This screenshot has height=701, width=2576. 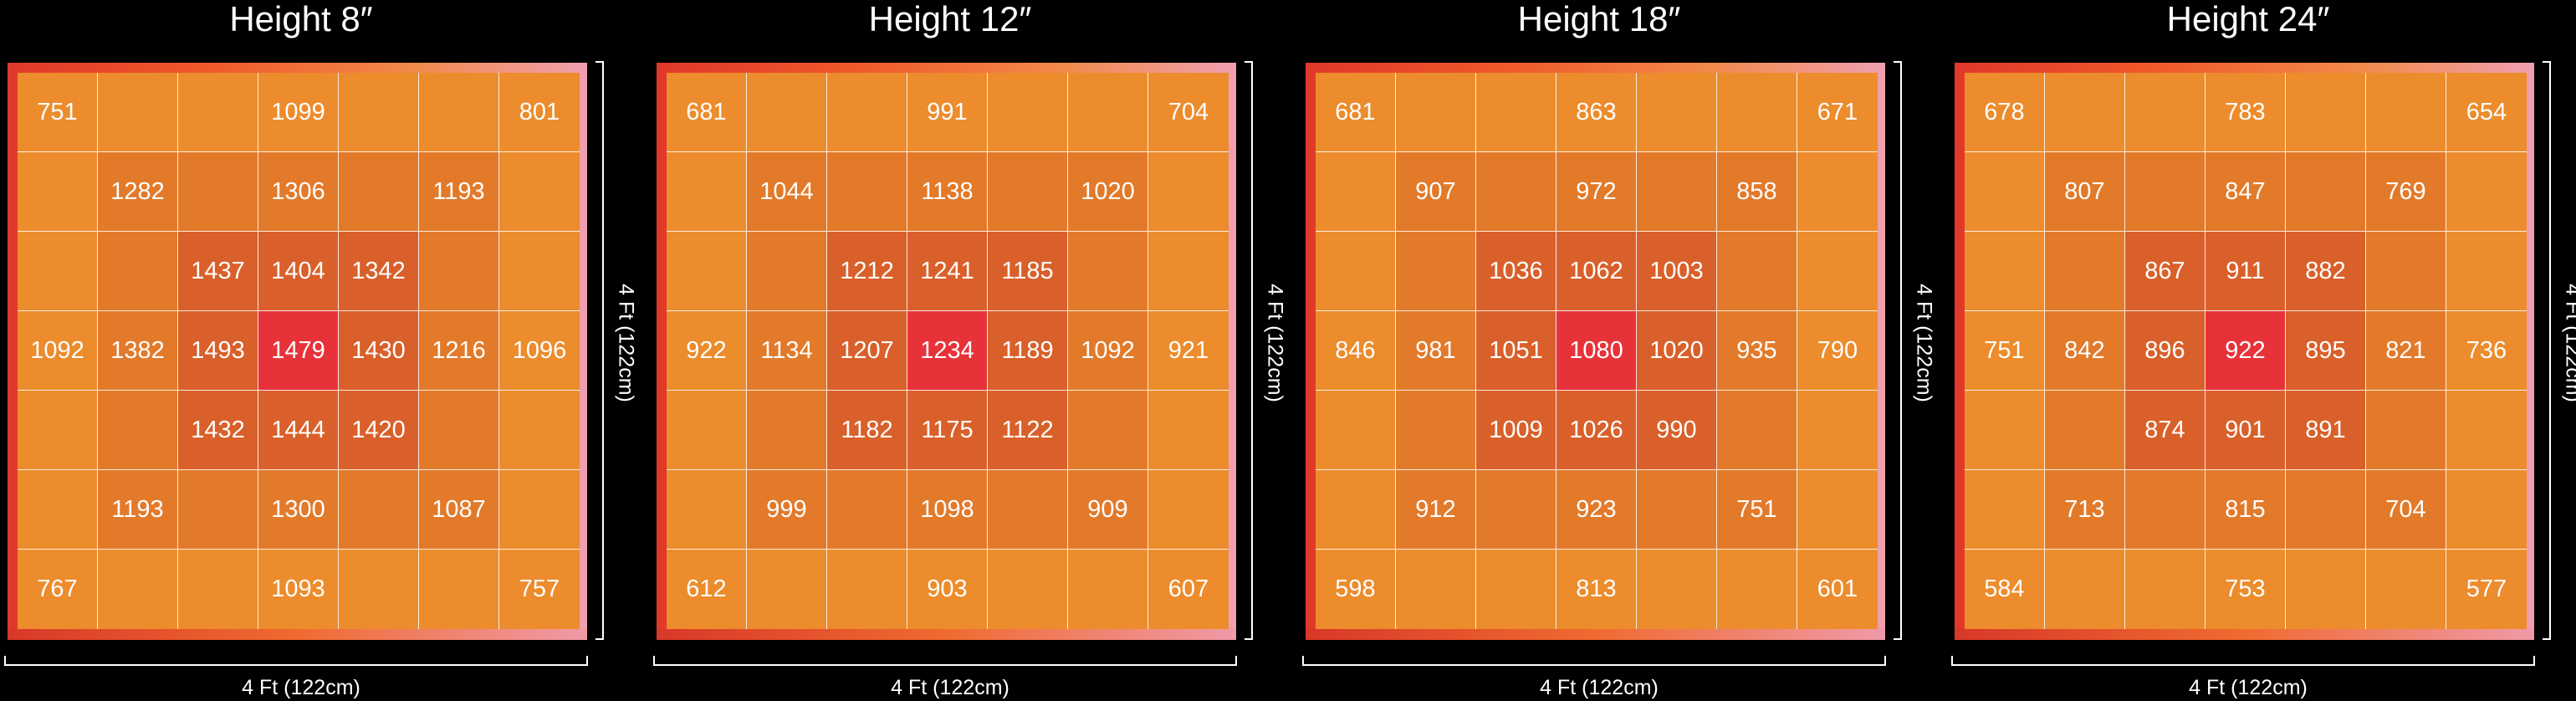 What do you see at coordinates (787, 192) in the screenshot?
I see `heatmap-cell: 1044` at bounding box center [787, 192].